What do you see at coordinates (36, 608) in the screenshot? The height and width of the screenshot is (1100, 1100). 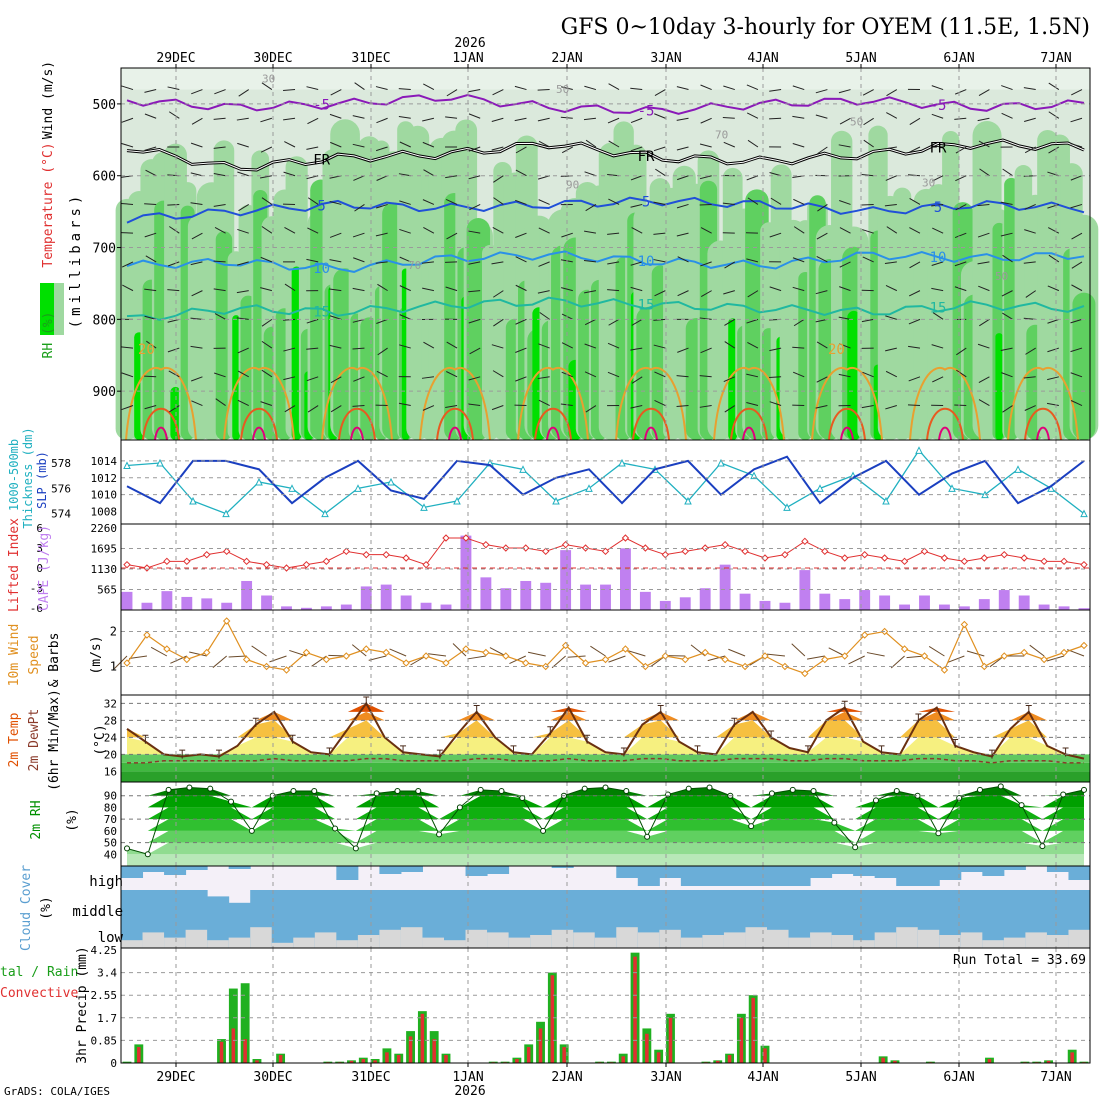 I see `li-tick-label: -6` at bounding box center [36, 608].